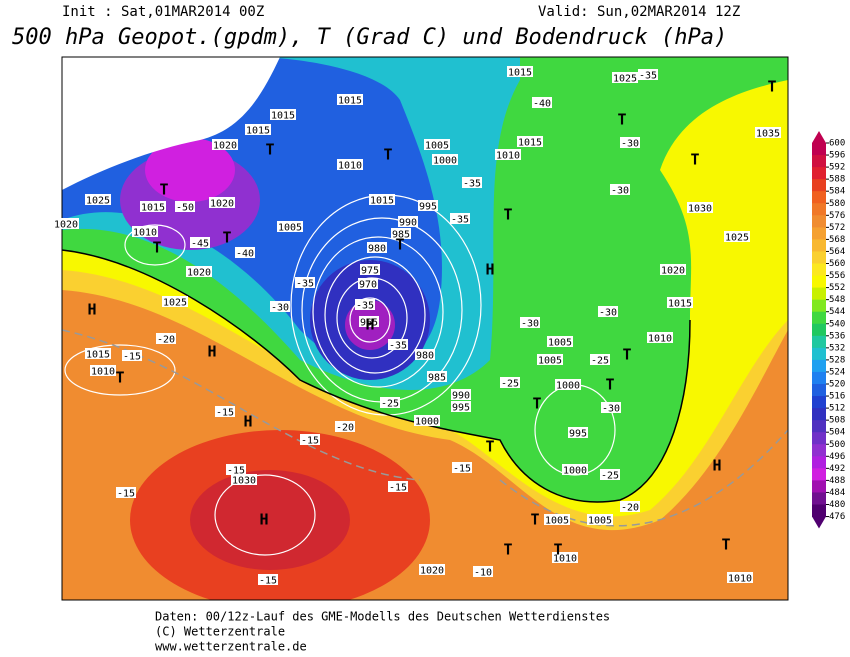  I want to click on footer-line: www.wetterzentrale.de, so click(231, 647).